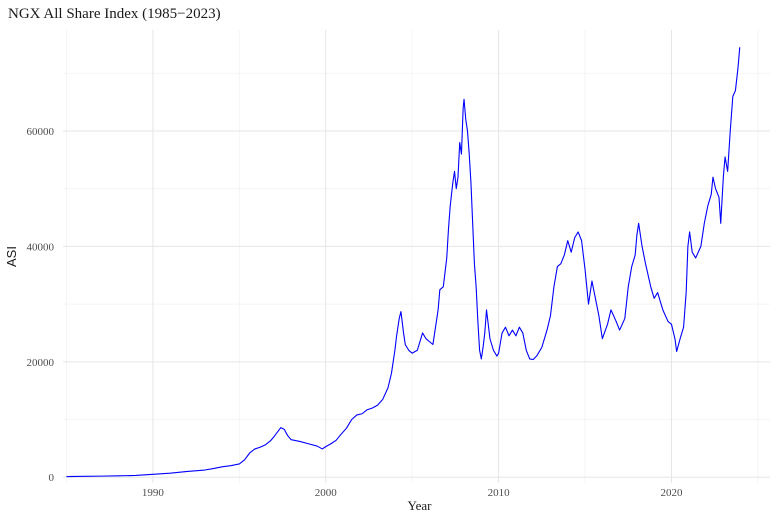 This screenshot has width=778, height=516. What do you see at coordinates (153, 493) in the screenshot?
I see `x-tick-label: 1990` at bounding box center [153, 493].